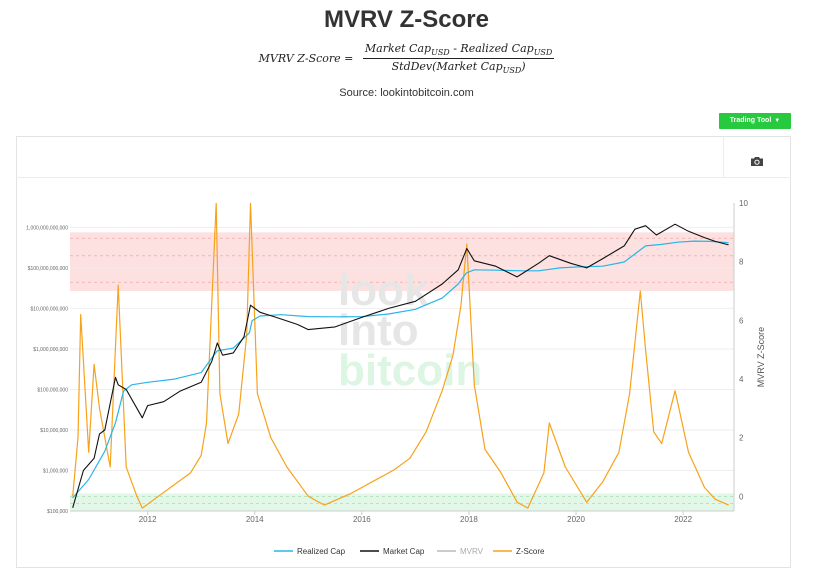 The width and height of the screenshot is (813, 577). I want to click on trading-tool-button: Trading Tool ▼, so click(755, 121).